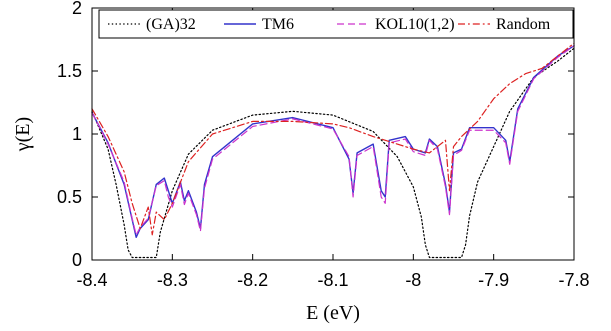 This screenshot has width=611, height=331. I want to click on legend-box, so click(336, 24).